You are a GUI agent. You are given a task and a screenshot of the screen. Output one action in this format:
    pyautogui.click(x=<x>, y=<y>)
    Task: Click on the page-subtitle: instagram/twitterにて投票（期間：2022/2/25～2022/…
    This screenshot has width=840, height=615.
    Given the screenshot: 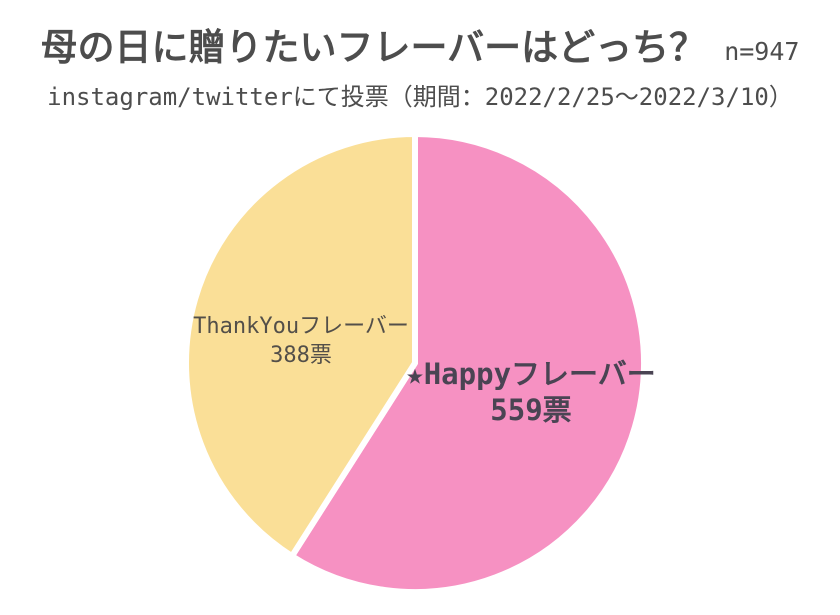 What is the action you would take?
    pyautogui.click(x=420, y=97)
    